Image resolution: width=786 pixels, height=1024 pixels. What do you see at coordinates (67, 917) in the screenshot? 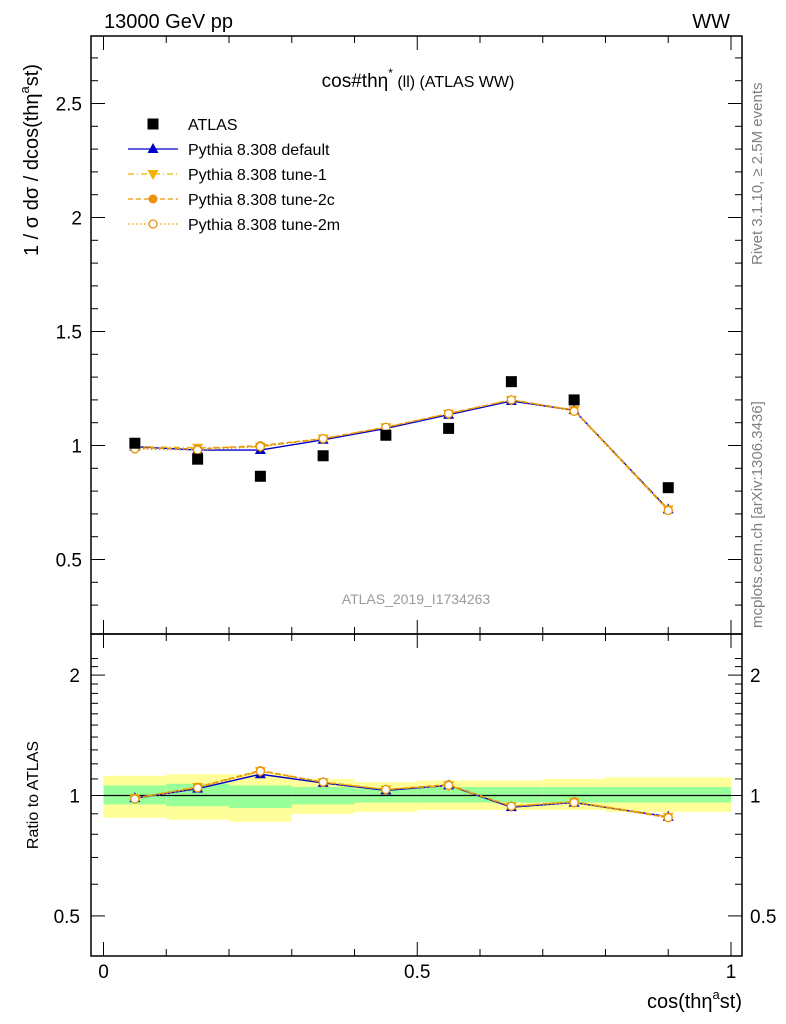
I see `ratio-y-tick-label: 0.5` at bounding box center [67, 917].